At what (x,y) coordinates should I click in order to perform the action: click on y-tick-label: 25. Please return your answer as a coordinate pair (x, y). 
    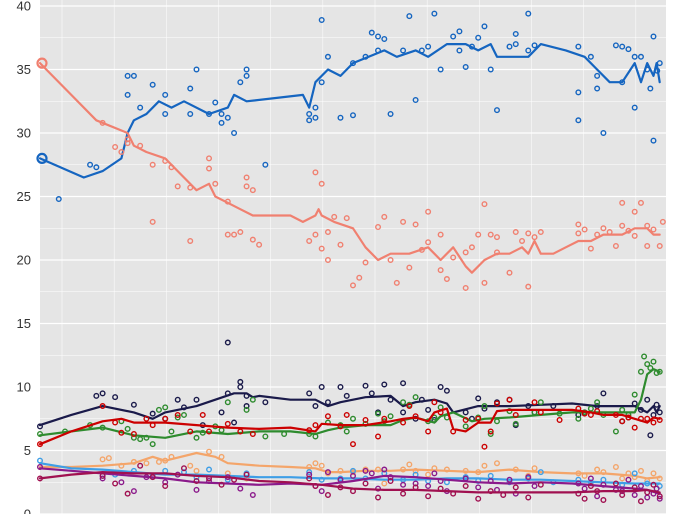
    Looking at the image, I should click on (24, 196).